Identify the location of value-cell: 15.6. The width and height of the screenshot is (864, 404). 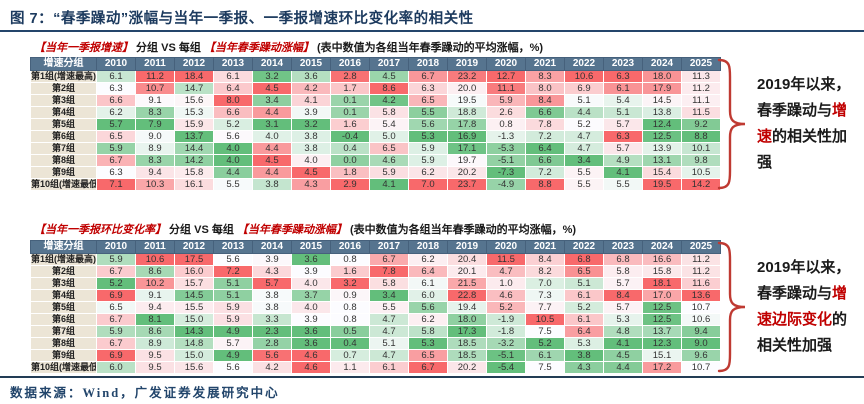
(194, 367).